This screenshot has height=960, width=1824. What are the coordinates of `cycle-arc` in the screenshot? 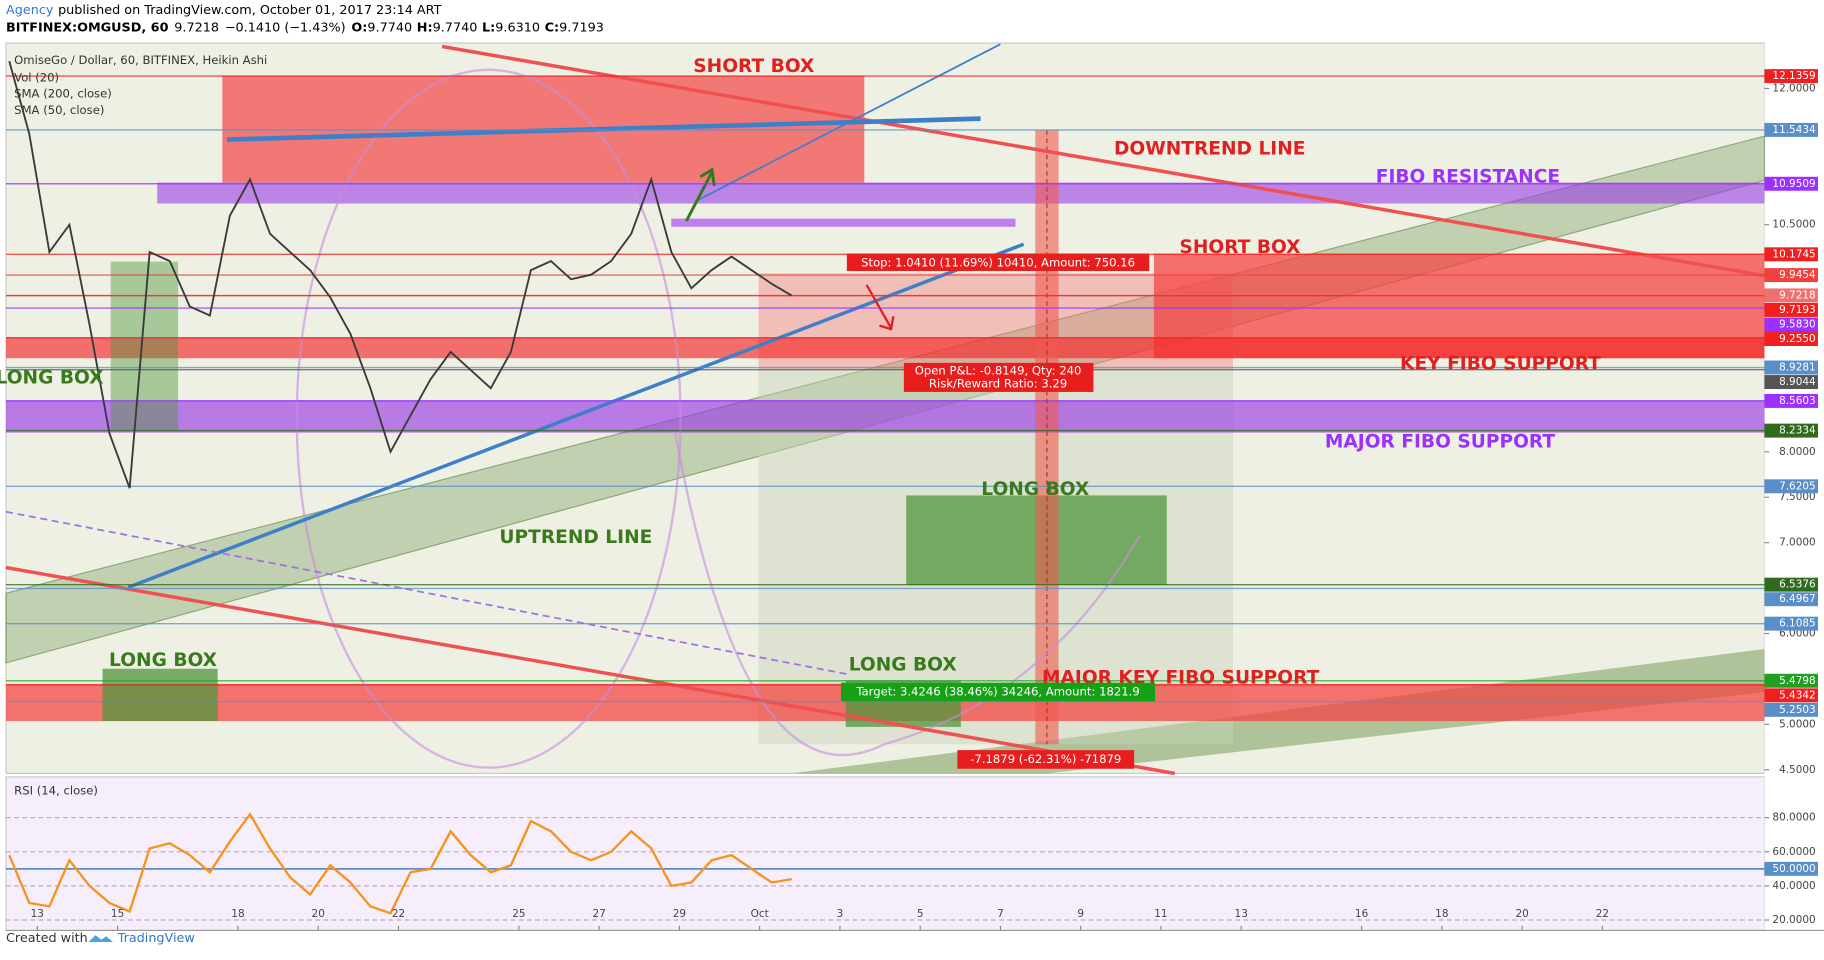 It's located at (907, 593).